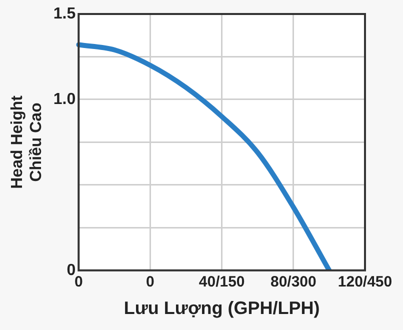 This screenshot has height=330, width=403. Describe the element at coordinates (27, 141) in the screenshot. I see `y-axis-title: Head Height Chiều Cao` at that location.